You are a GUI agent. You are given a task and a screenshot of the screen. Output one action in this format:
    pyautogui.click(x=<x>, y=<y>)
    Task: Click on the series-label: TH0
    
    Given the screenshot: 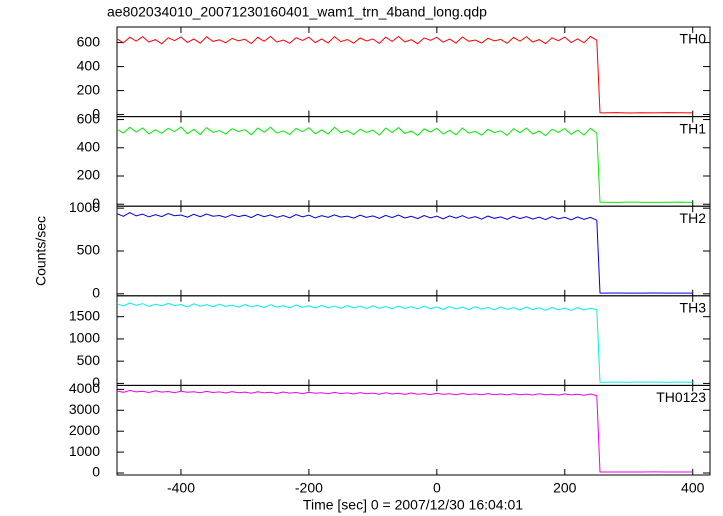 What is the action you would take?
    pyautogui.click(x=693, y=39)
    